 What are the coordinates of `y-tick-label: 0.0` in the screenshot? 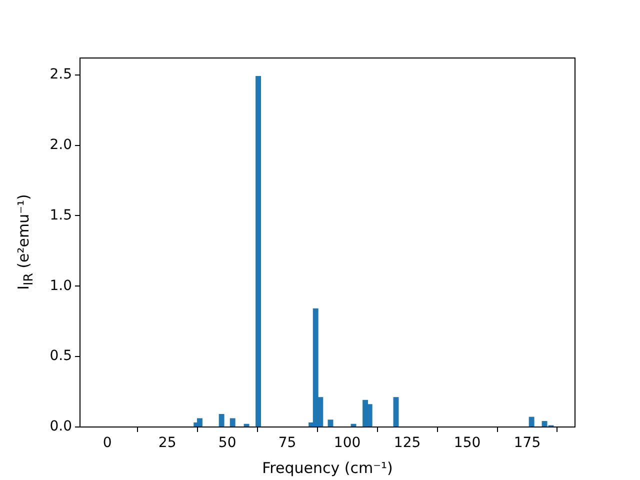 It's located at (61, 426).